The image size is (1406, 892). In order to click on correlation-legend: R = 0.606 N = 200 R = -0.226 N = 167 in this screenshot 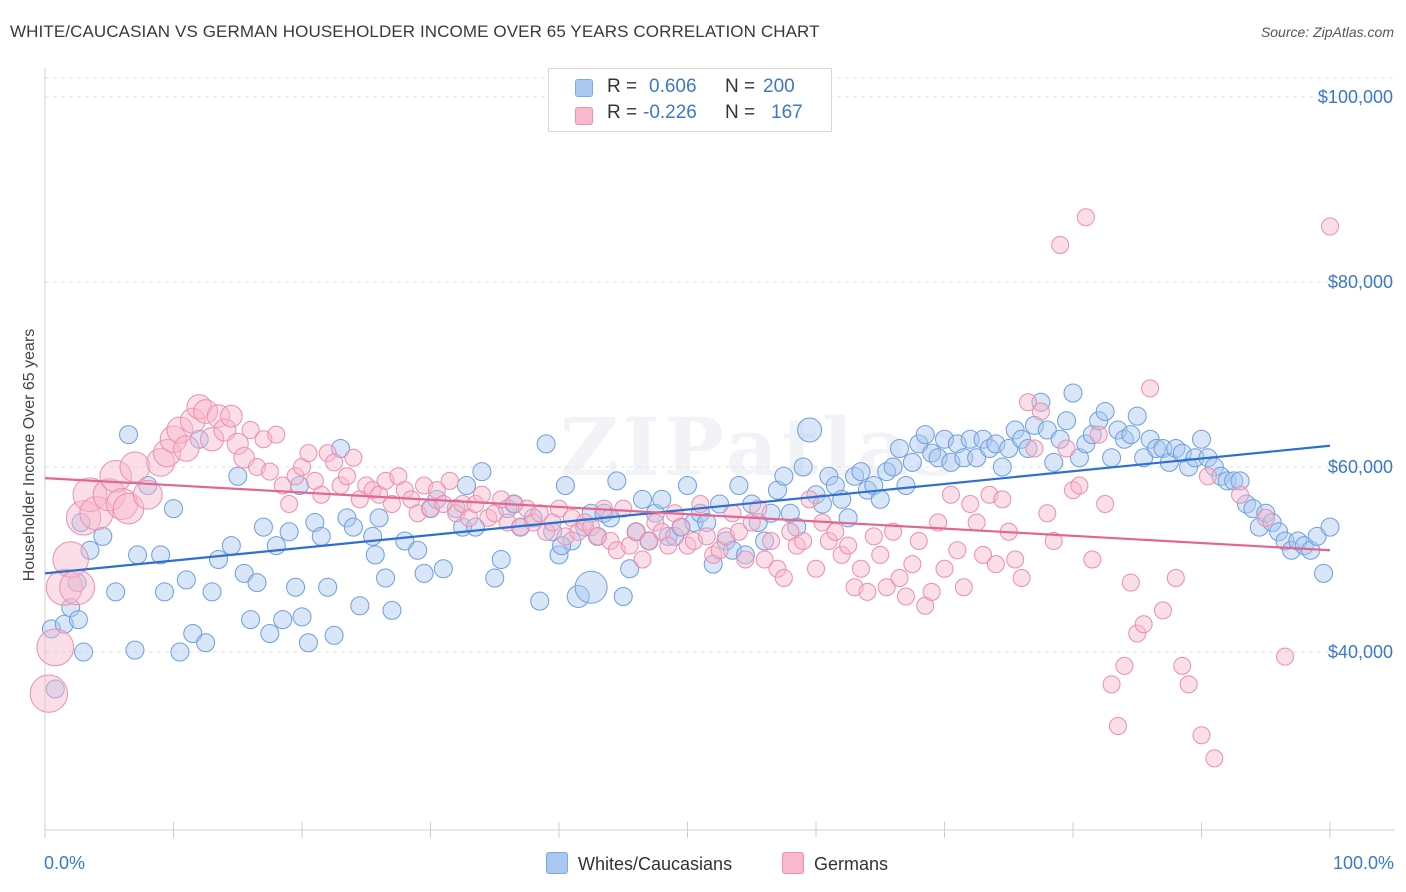, I will do `click(690, 100)`.